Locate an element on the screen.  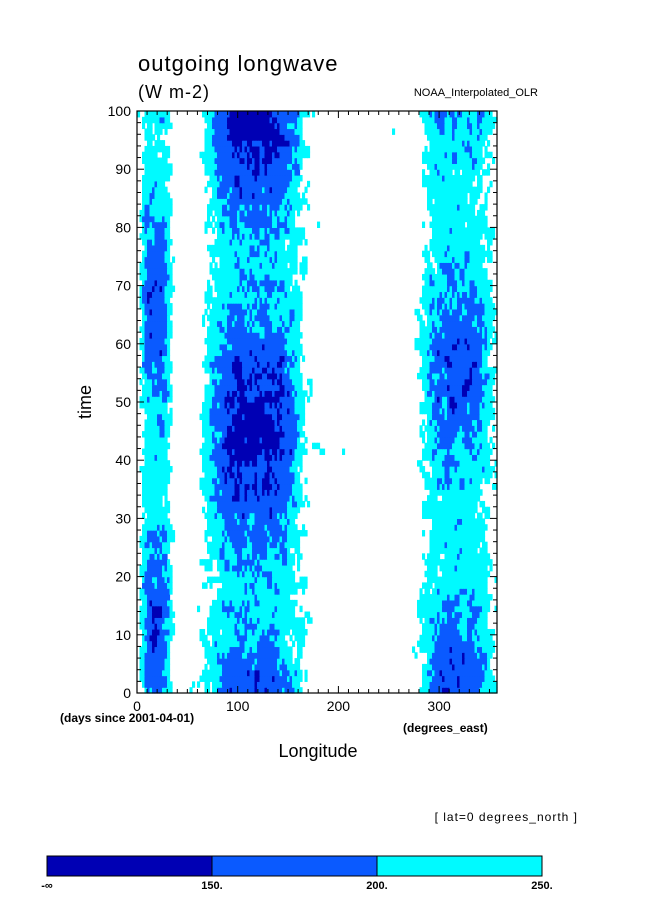
dataset-name: NOAA_Interpolated_OLR is located at coordinates (476, 93).